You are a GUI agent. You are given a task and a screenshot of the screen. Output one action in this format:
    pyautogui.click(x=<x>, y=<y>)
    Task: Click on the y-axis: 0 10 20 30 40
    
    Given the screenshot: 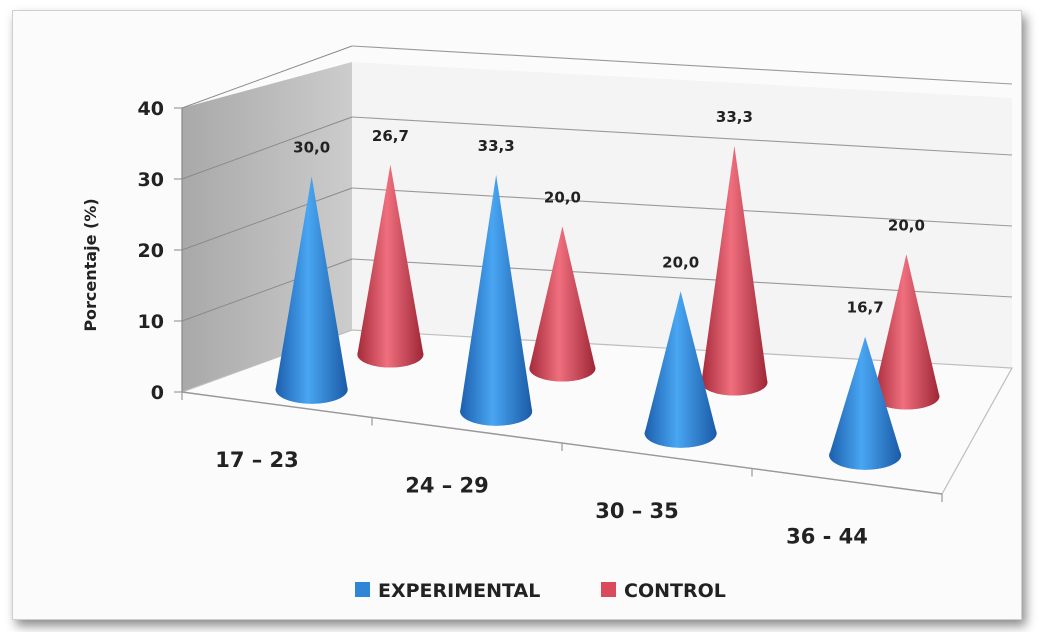 What is the action you would take?
    pyautogui.click(x=160, y=251)
    